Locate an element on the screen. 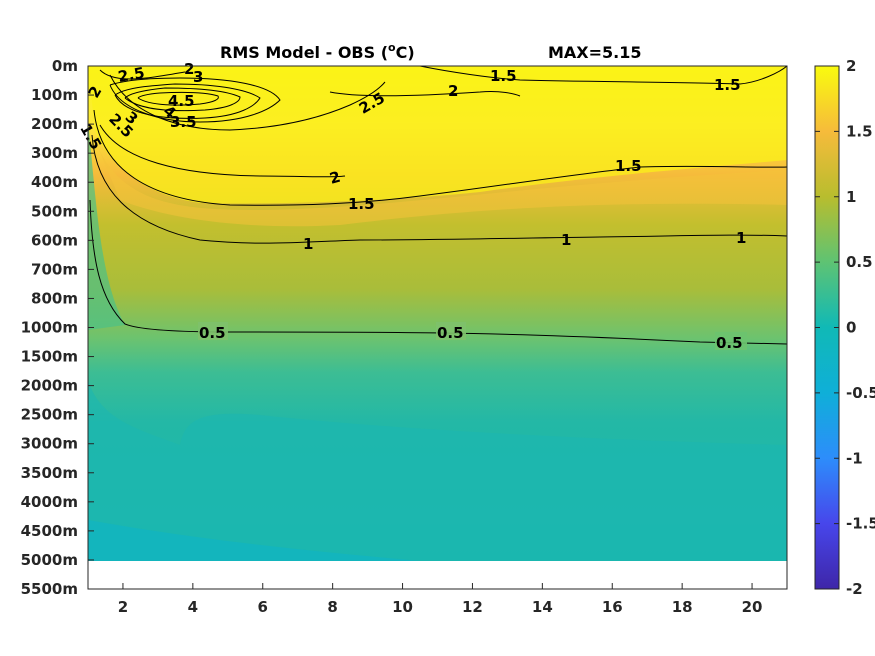 Image resolution: width=875 pixels, height=656 pixels. x-tick-label: 10 is located at coordinates (402, 607).